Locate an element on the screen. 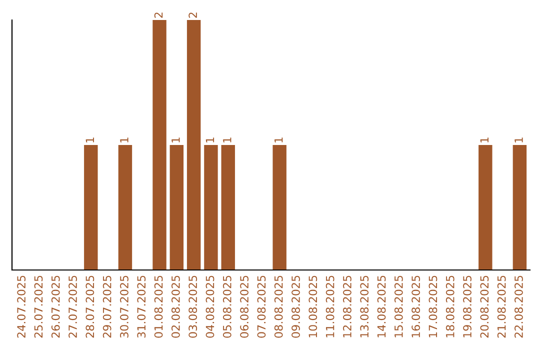 Image resolution: width=540 pixels, height=340 pixels. x-tick-label: 10.08.2025 is located at coordinates (313, 307).